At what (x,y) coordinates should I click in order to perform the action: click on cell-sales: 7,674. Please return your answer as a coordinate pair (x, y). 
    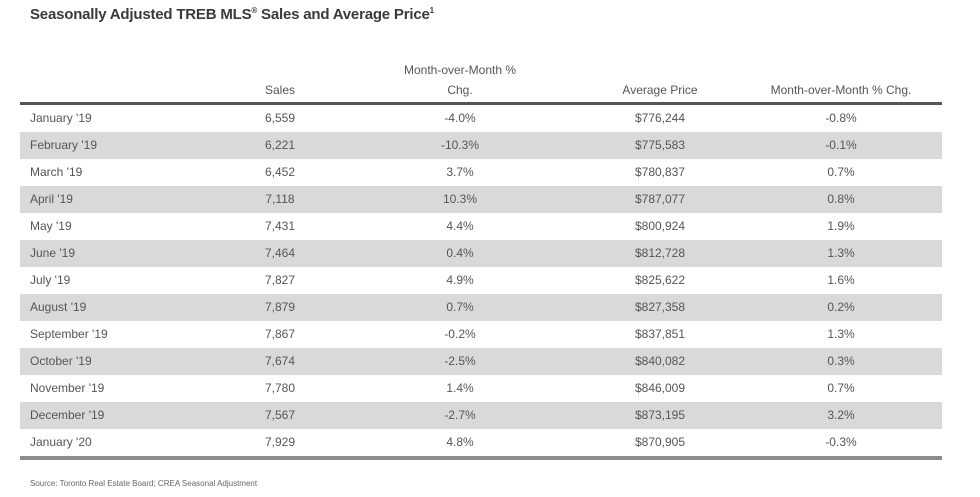
    Looking at the image, I should click on (280, 361).